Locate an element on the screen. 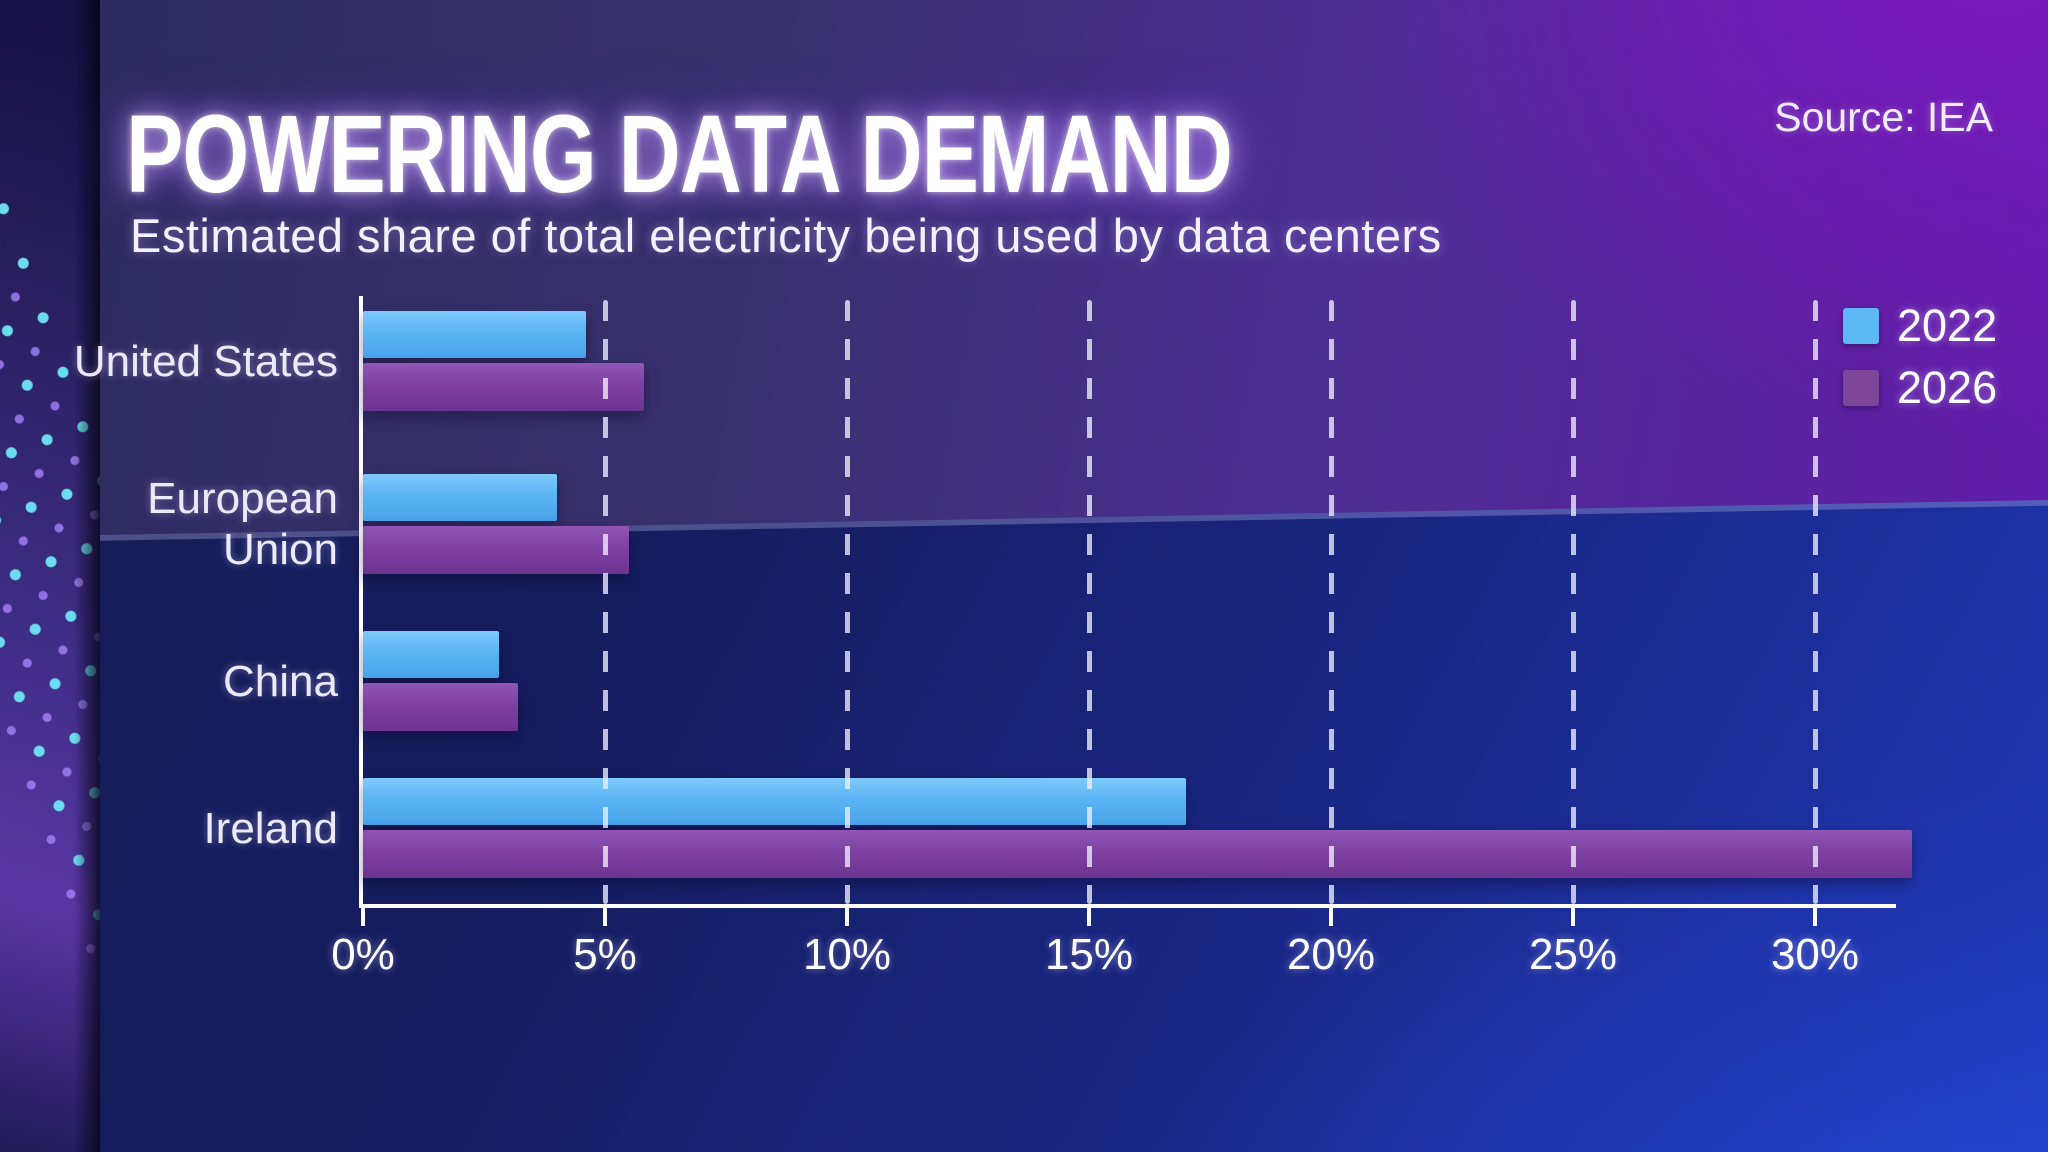 Image resolution: width=2048 pixels, height=1152 pixels. legend: 2022 2026 is located at coordinates (1920, 362).